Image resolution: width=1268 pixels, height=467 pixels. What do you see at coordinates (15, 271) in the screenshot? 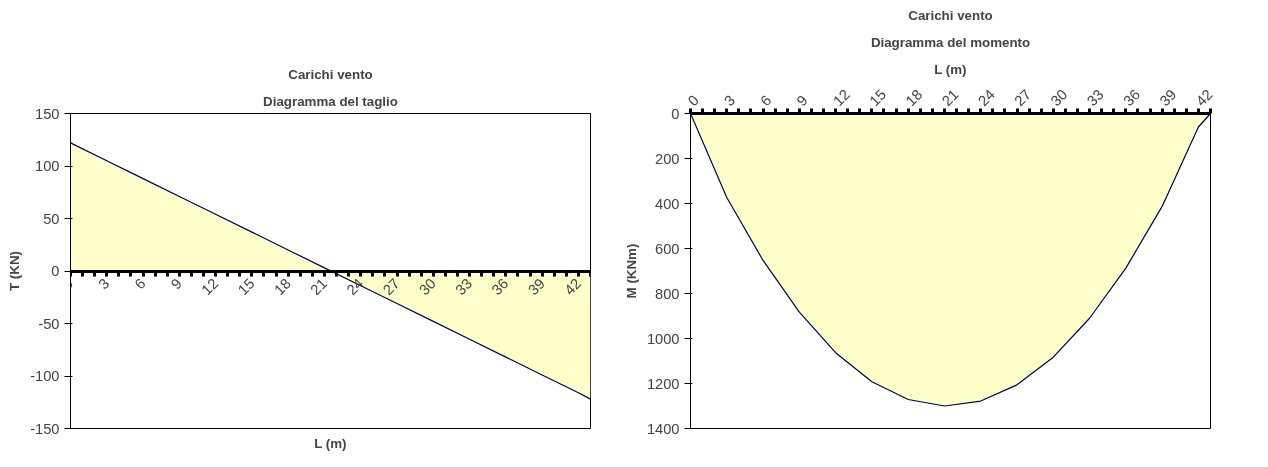
I see `y-axis-title: T (KN)` at bounding box center [15, 271].